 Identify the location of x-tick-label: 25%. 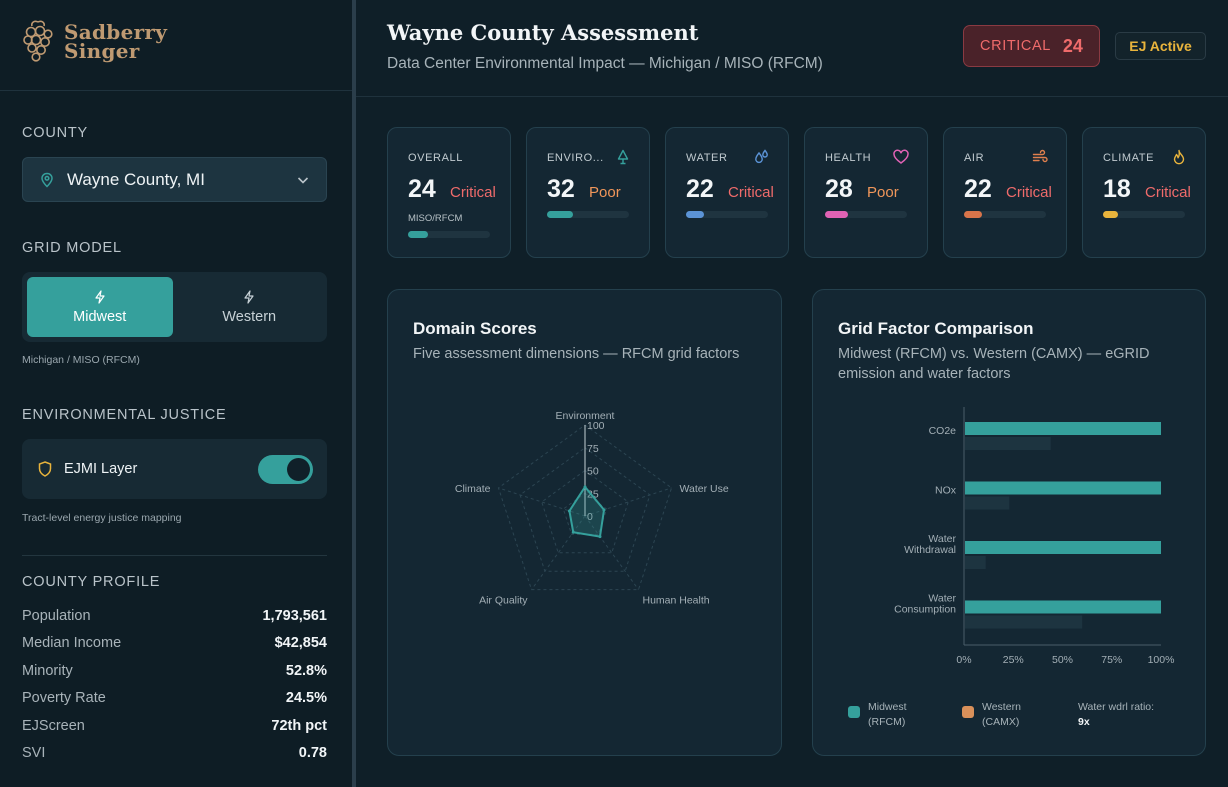
(1013, 660).